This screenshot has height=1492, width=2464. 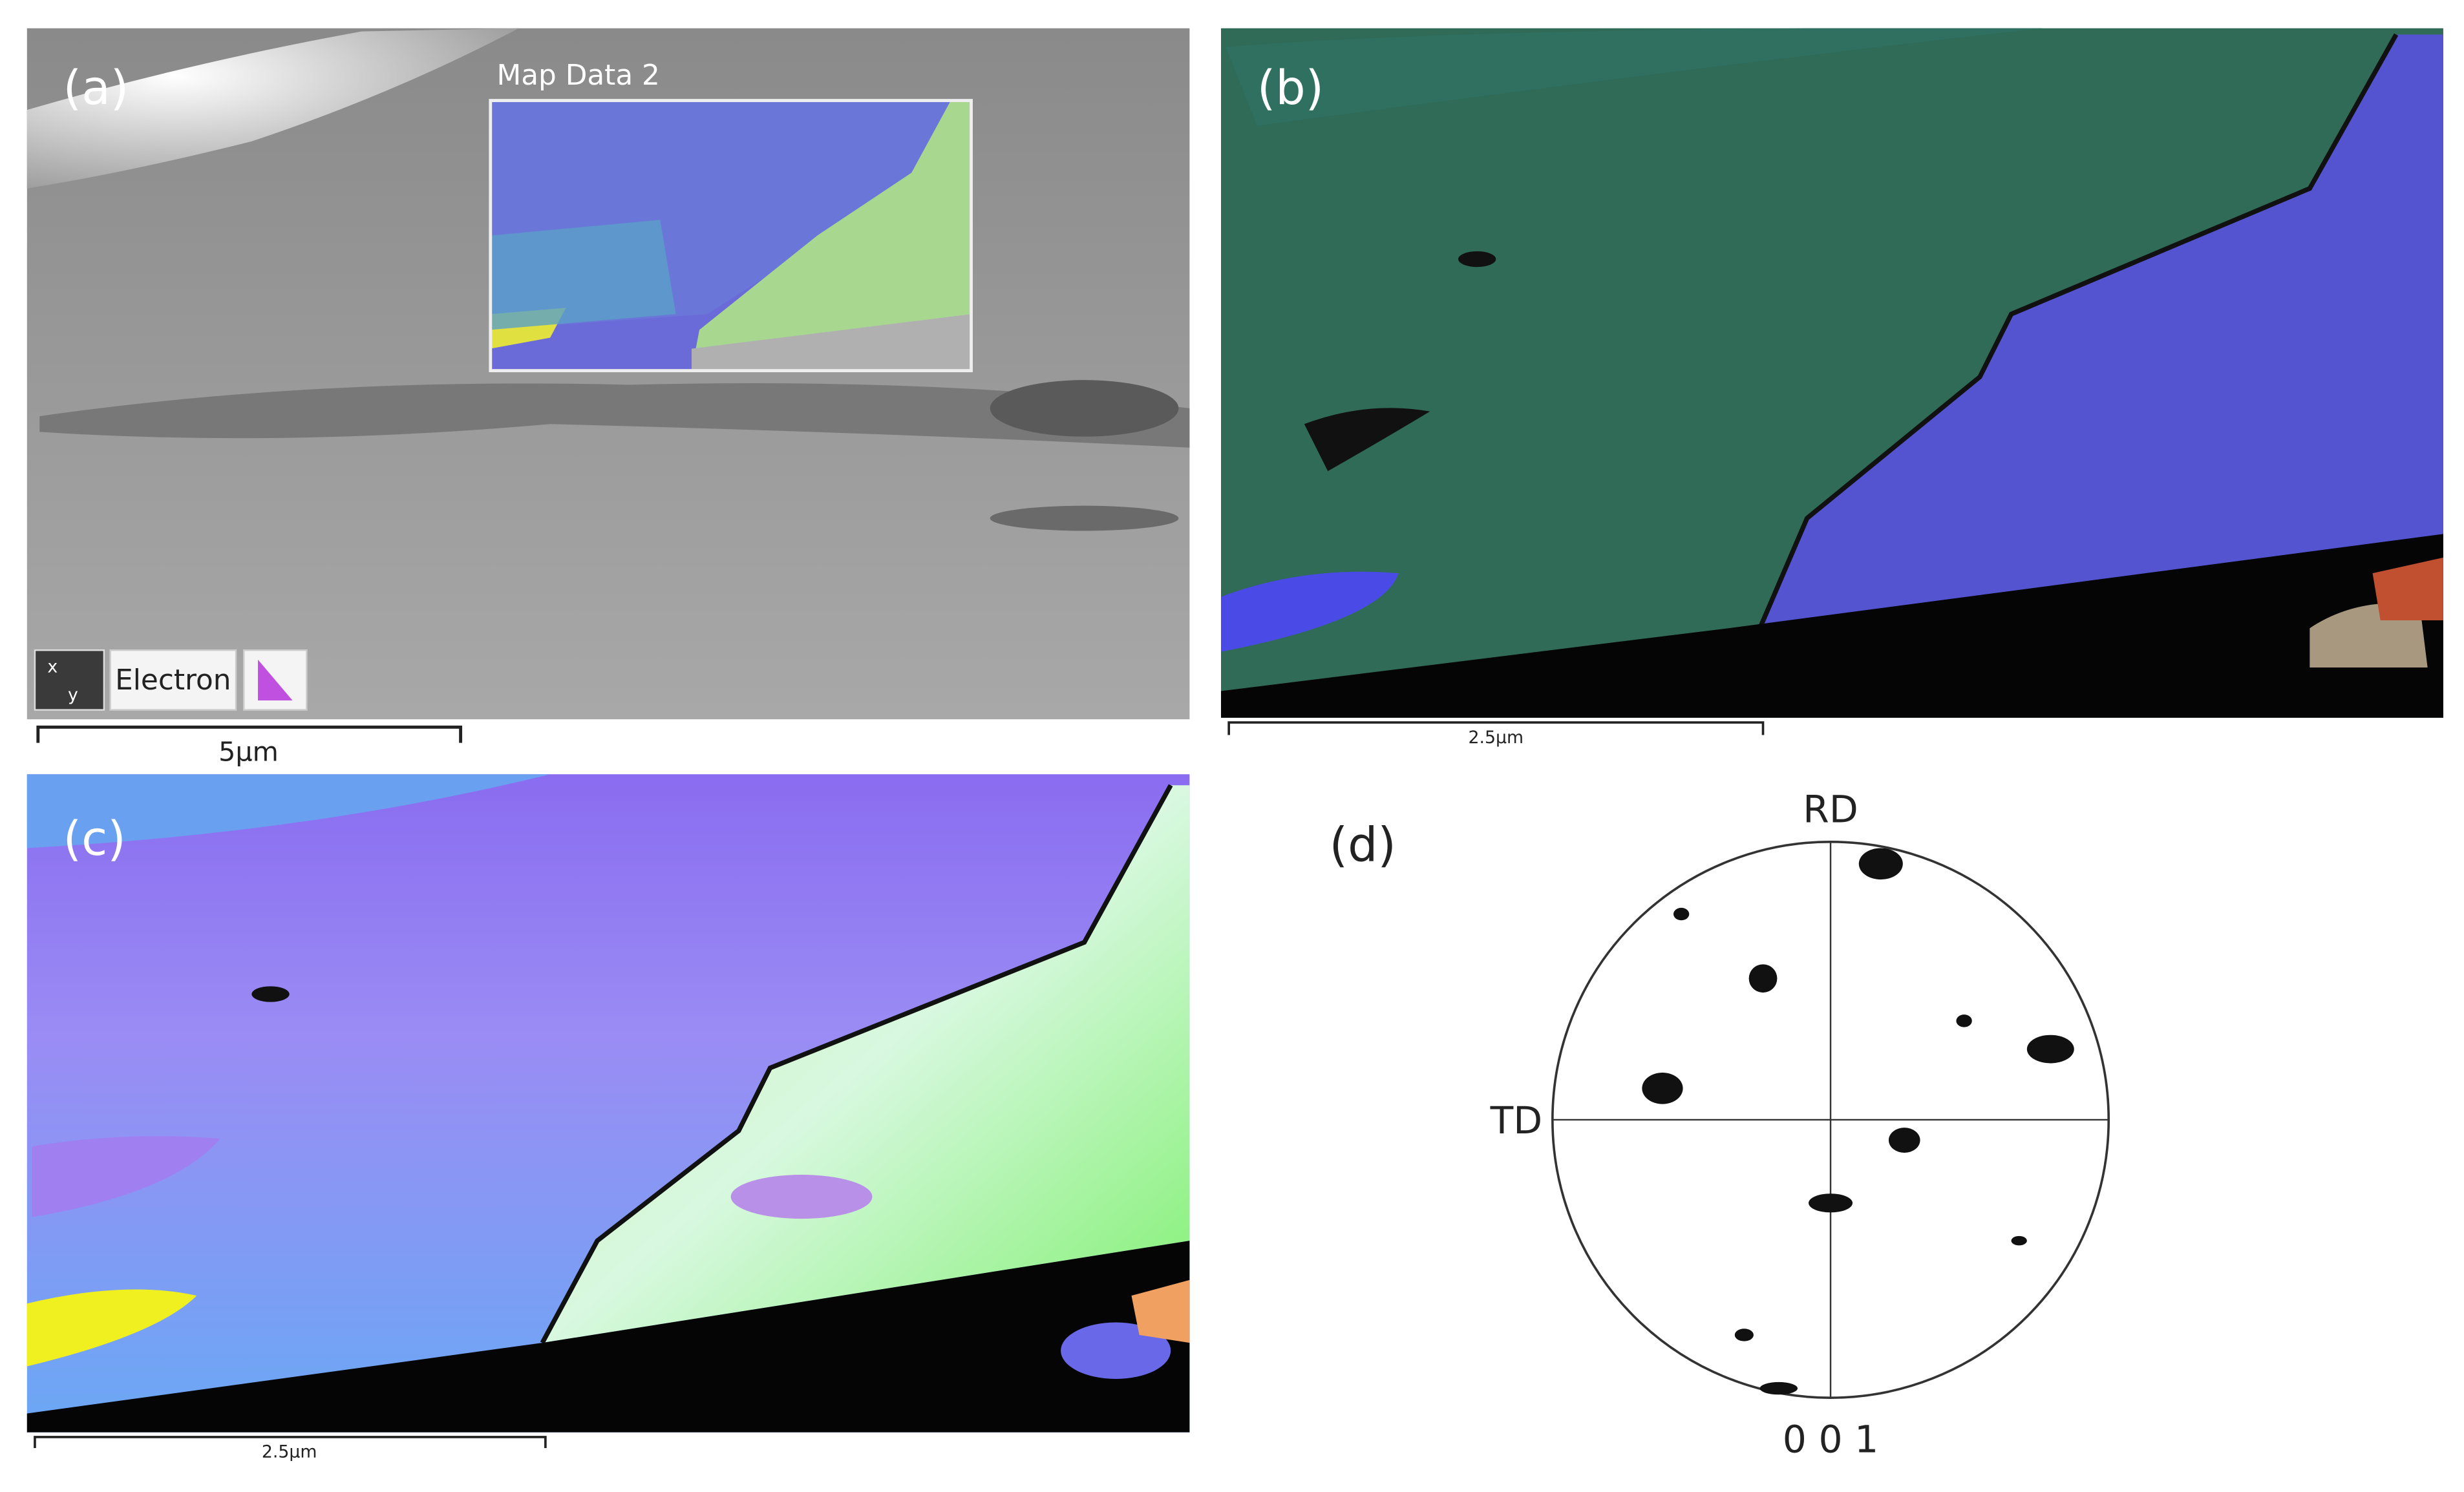 I want to click on td-label: TD, so click(x=1516, y=1120).